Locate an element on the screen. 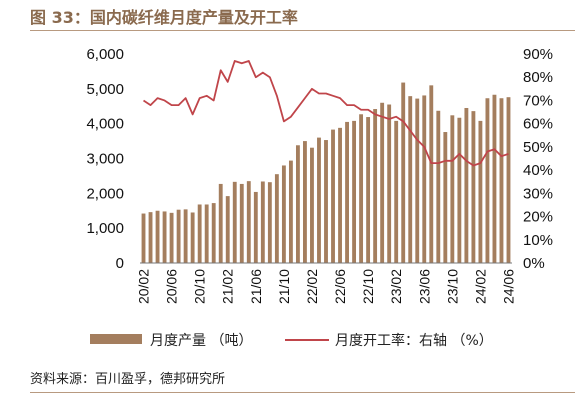  left-tick-label: 4,000 is located at coordinates (105, 124).